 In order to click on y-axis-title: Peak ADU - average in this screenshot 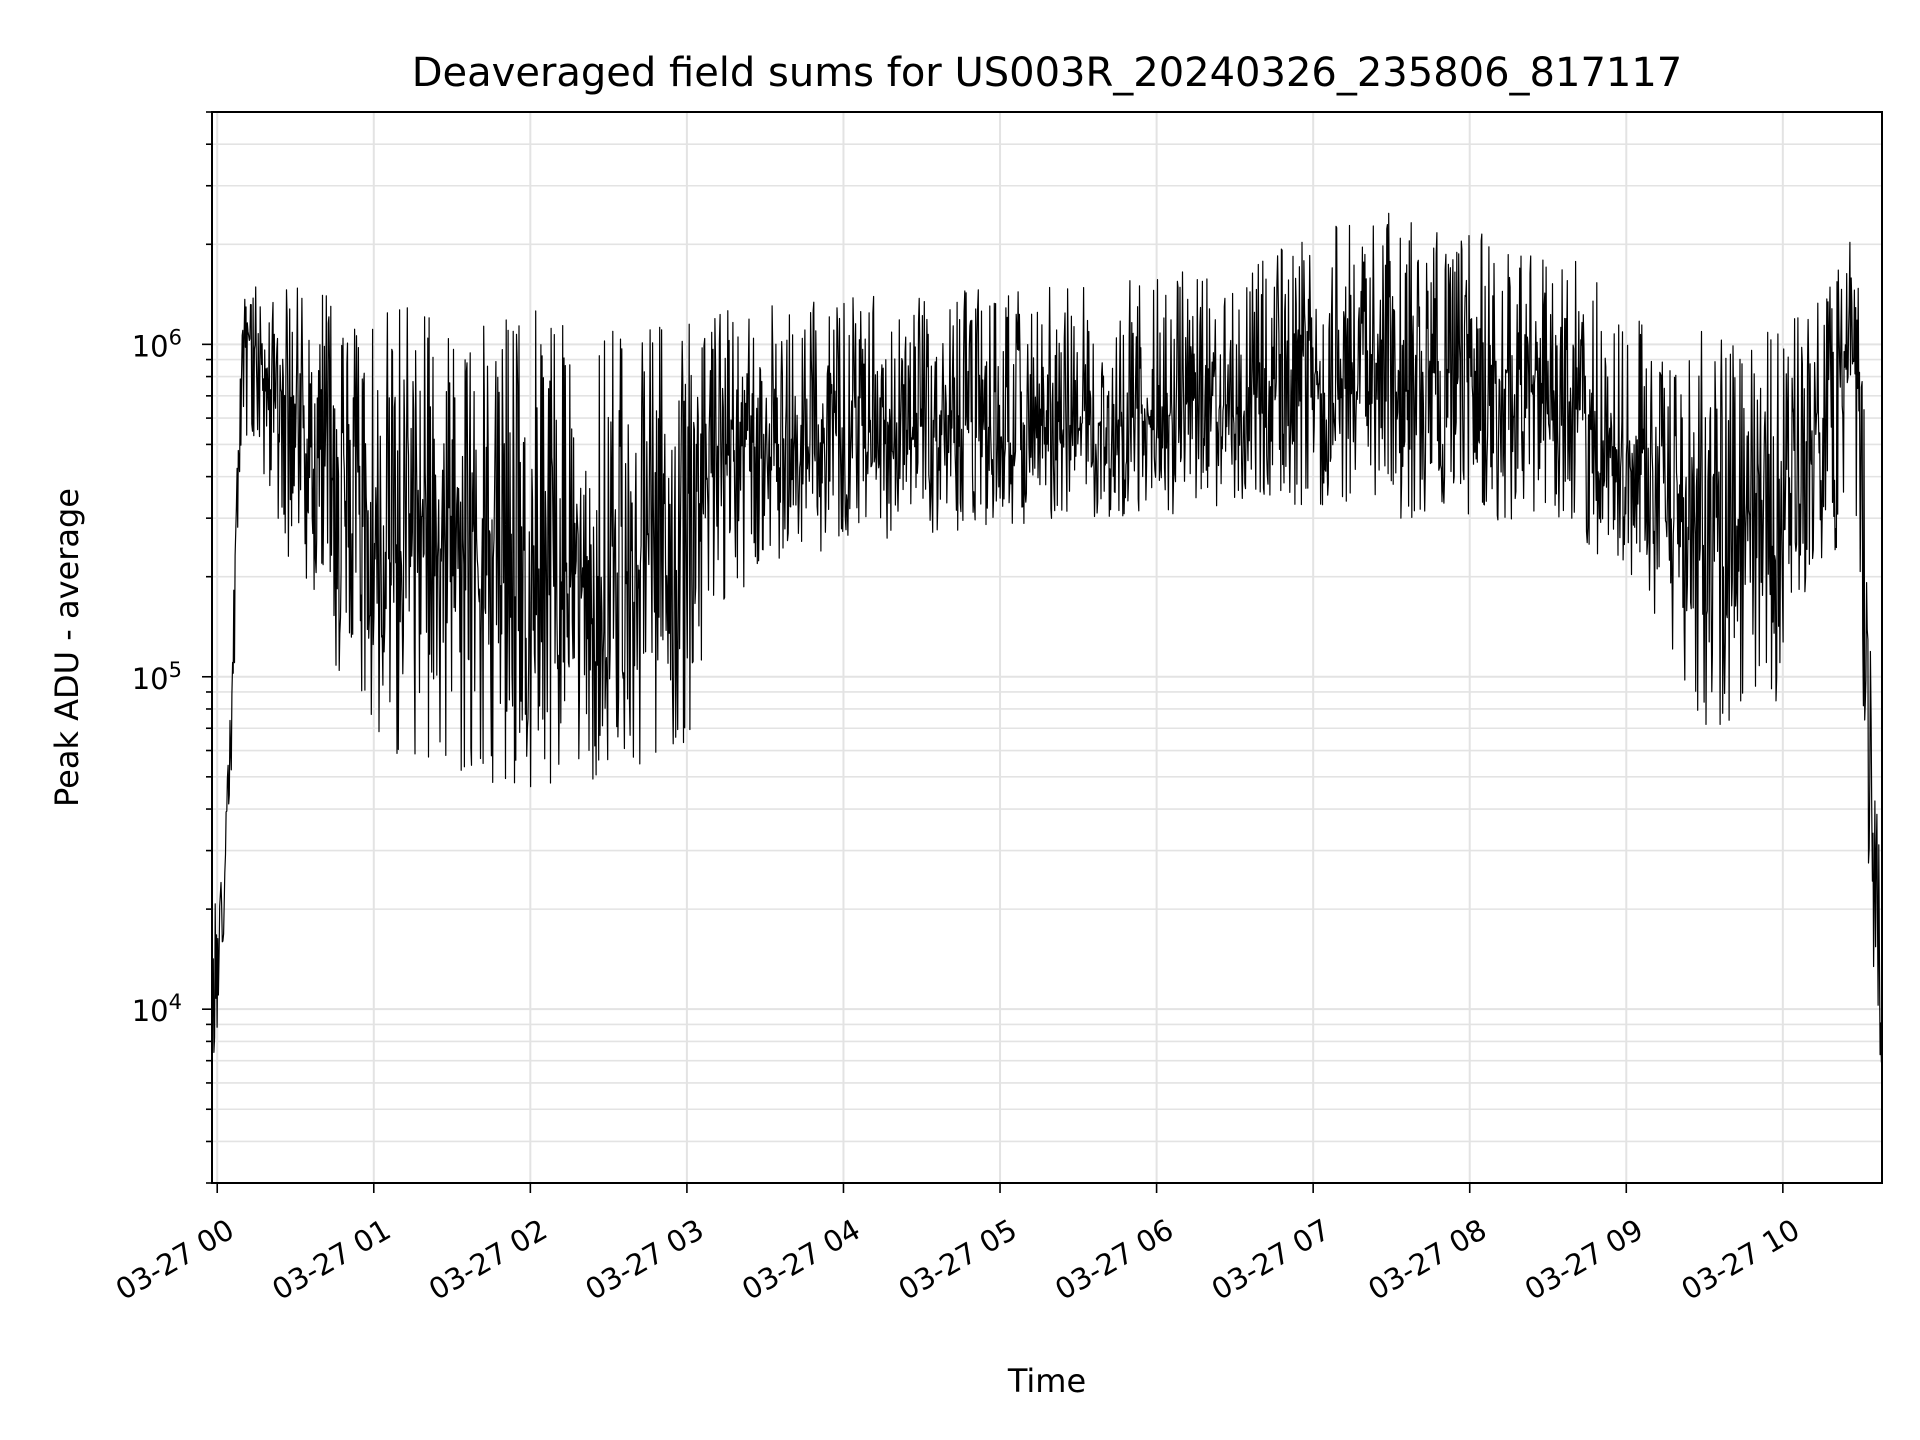, I will do `click(67, 647)`.